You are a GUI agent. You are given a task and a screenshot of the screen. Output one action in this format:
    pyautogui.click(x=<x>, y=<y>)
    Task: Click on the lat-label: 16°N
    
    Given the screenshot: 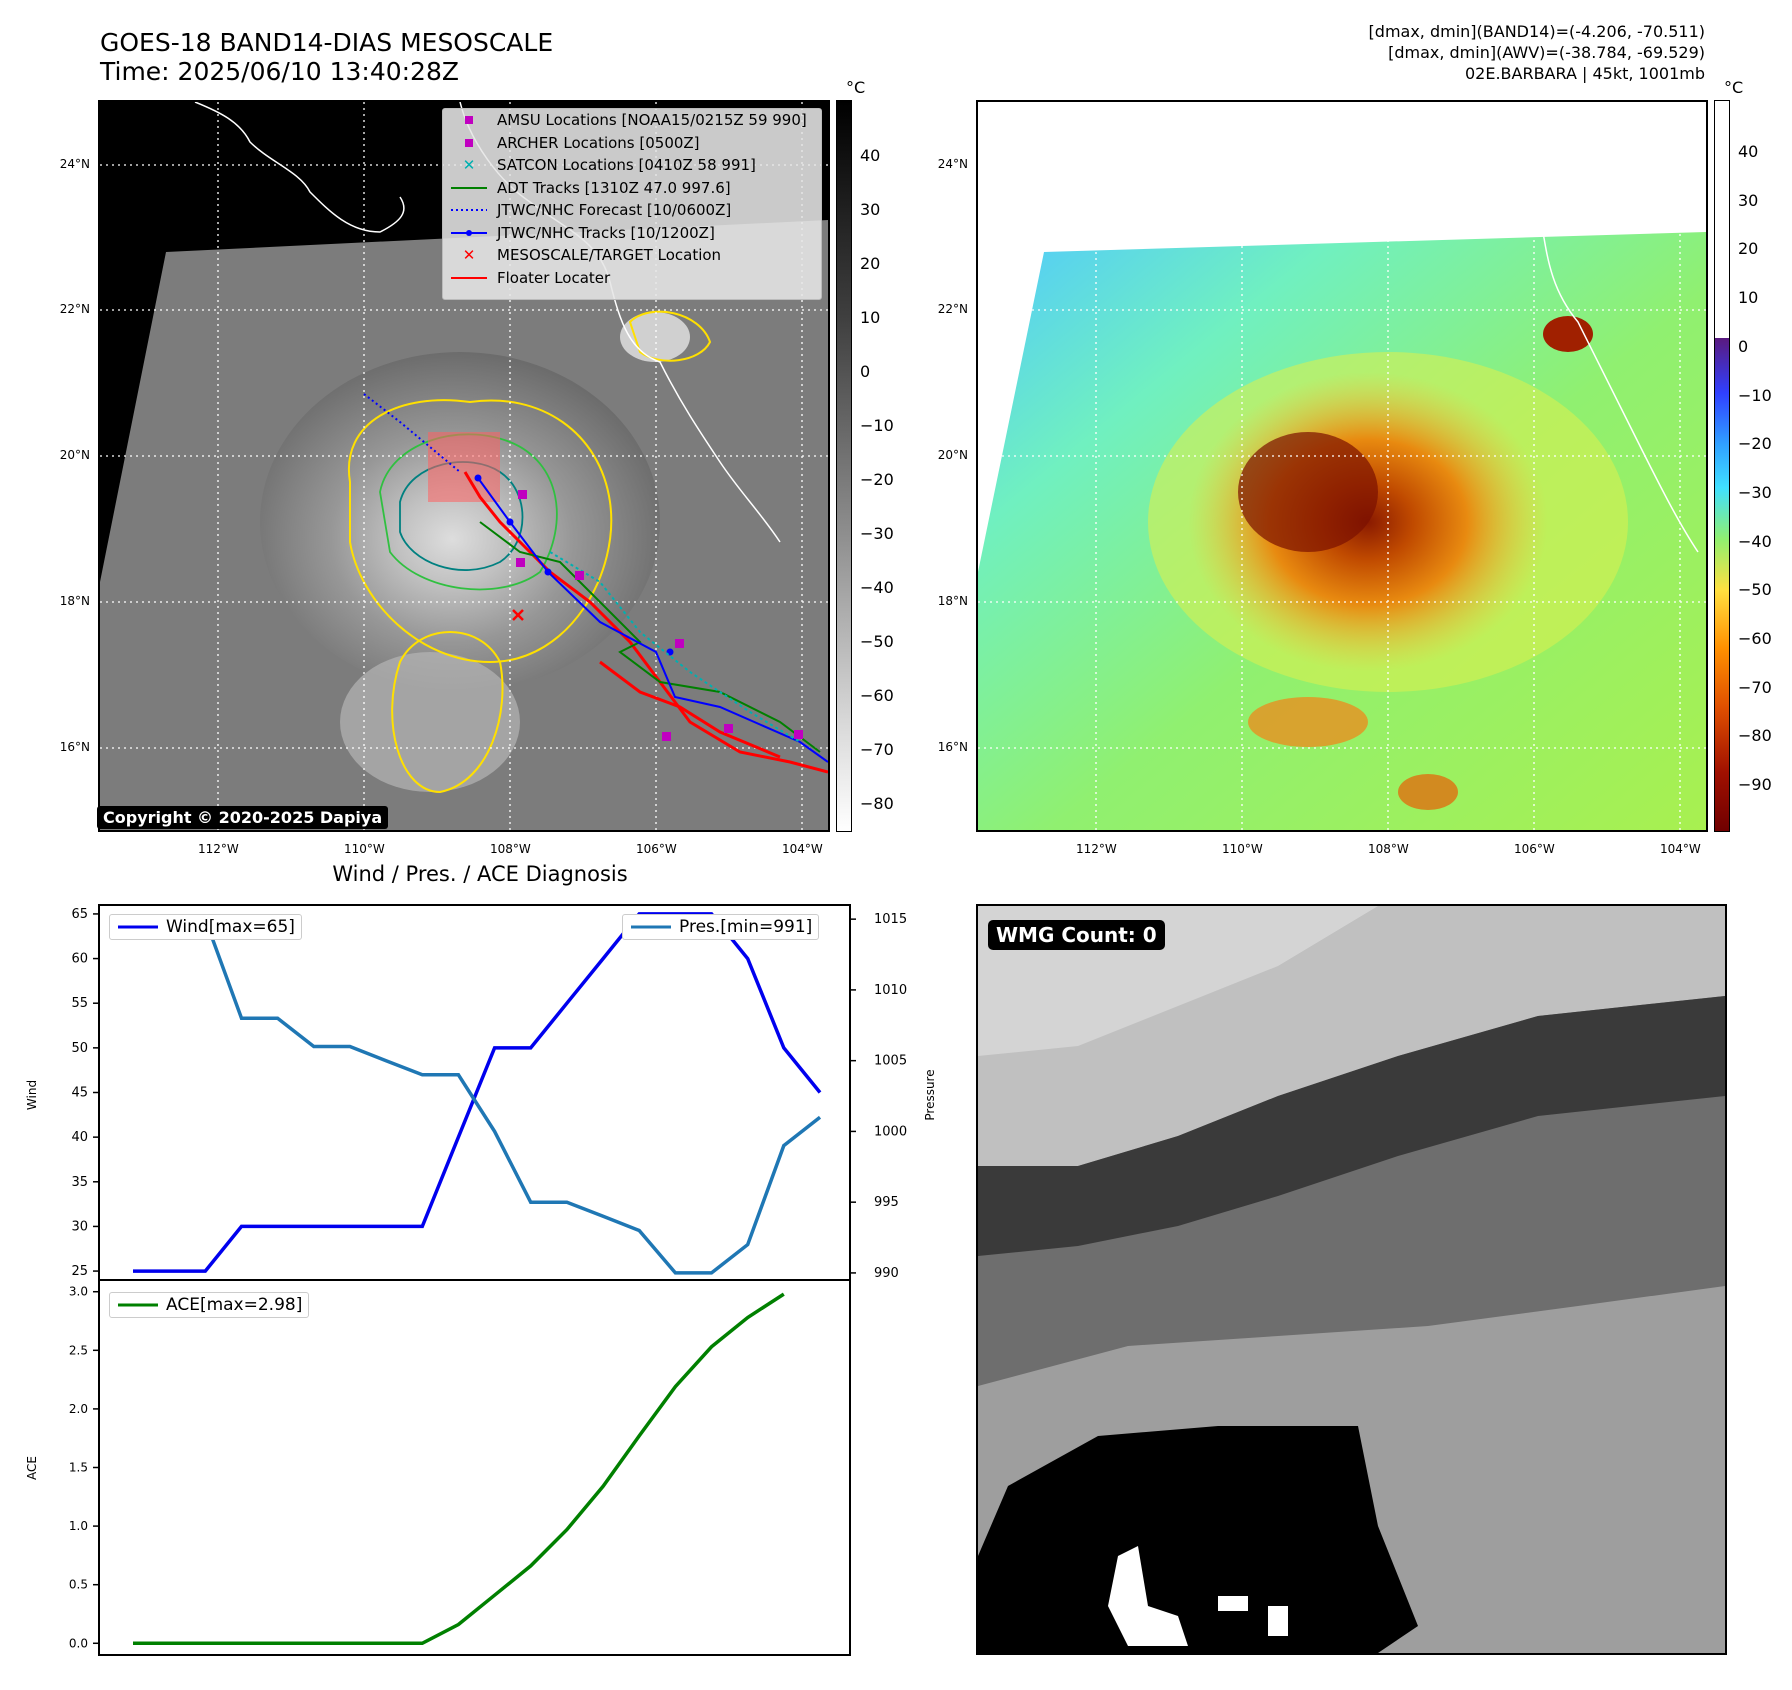 What is the action you would take?
    pyautogui.click(x=952, y=747)
    